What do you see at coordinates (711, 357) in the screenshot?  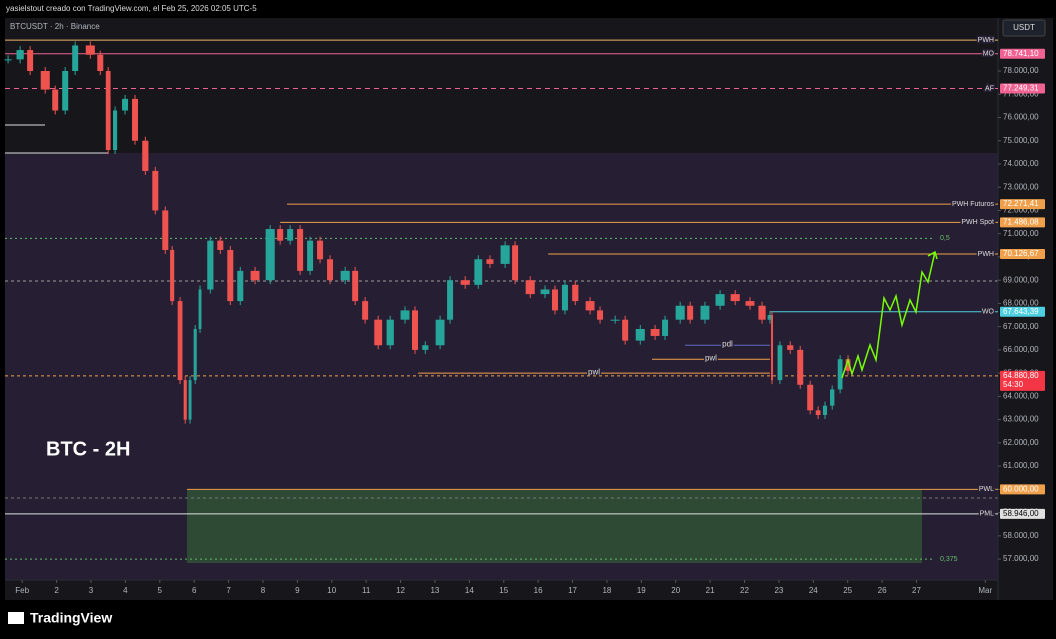 I see `guide-label: pwl` at bounding box center [711, 357].